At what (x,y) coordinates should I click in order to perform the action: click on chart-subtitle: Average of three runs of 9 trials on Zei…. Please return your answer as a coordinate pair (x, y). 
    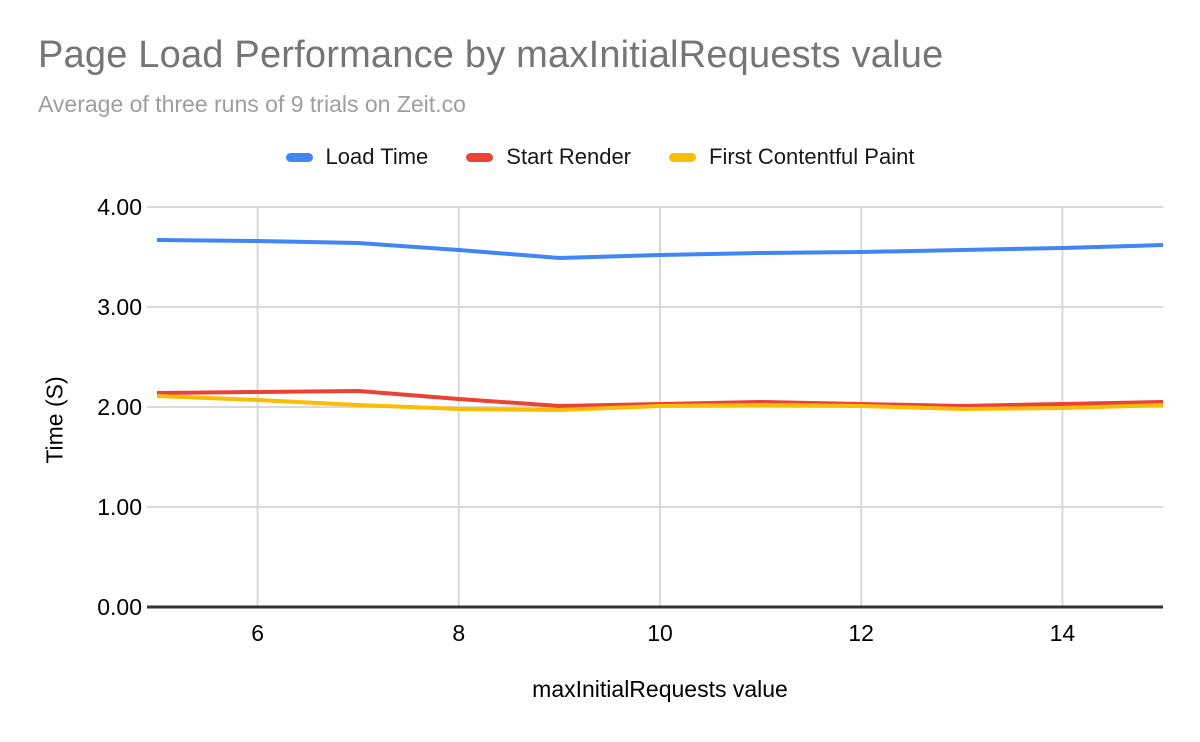
    Looking at the image, I should click on (252, 104).